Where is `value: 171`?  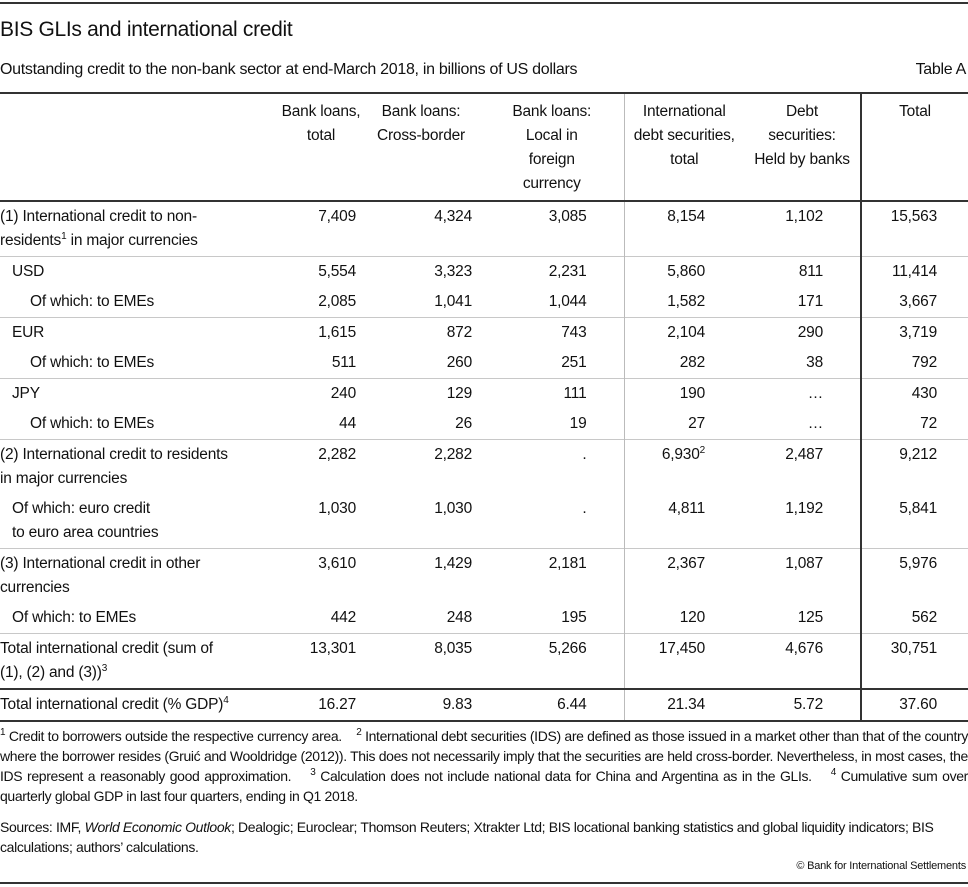 value: 171 is located at coordinates (810, 301).